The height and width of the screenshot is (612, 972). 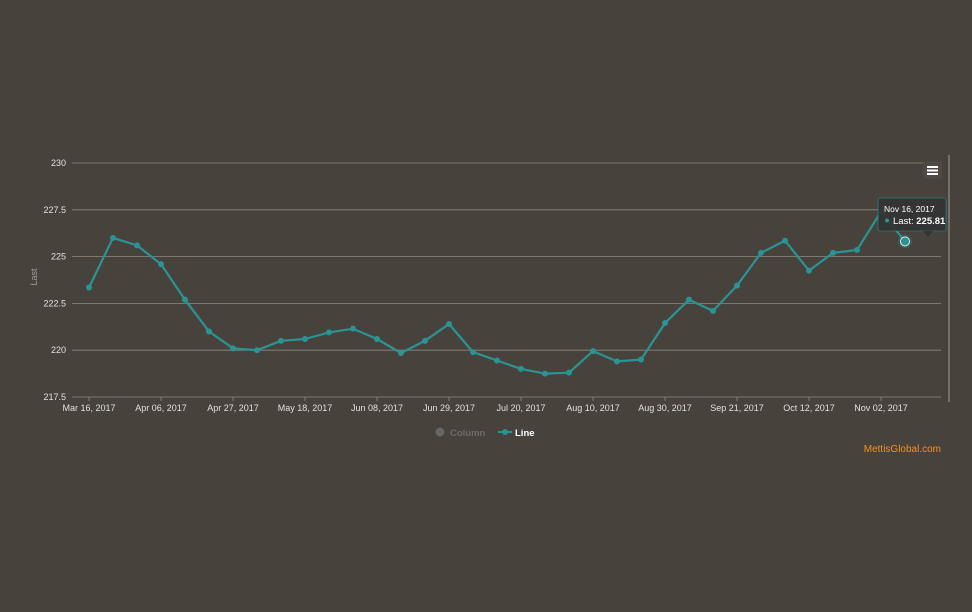 What do you see at coordinates (505, 432) in the screenshot?
I see `legend-line-marker` at bounding box center [505, 432].